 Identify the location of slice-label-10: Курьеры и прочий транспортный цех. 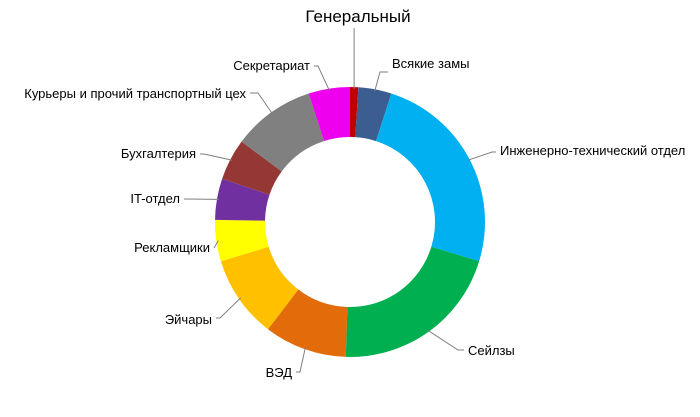
(135, 93).